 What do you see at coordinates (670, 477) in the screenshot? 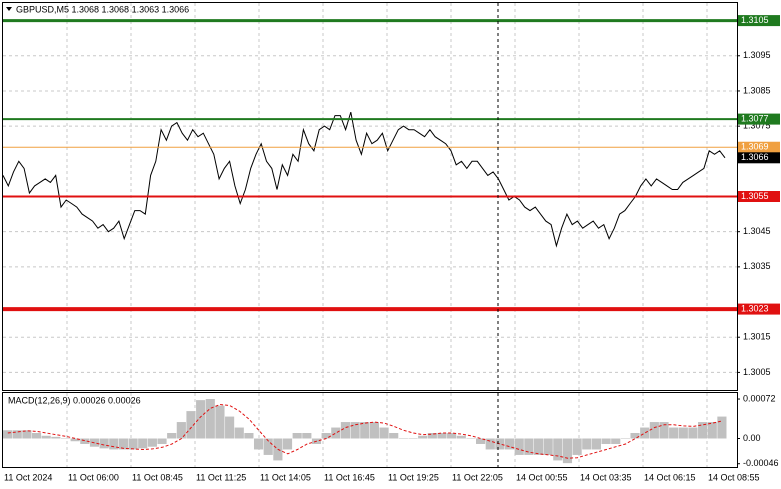
I see `x-tick-label: 14 Oct 06:15` at bounding box center [670, 477].